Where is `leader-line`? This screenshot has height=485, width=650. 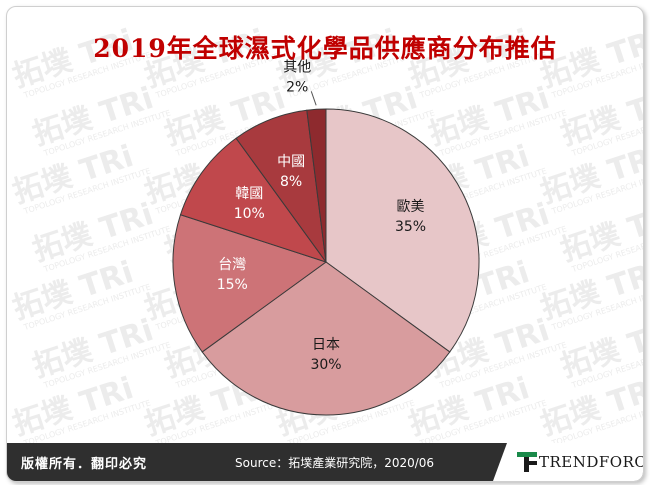
leader-line is located at coordinates (313, 98).